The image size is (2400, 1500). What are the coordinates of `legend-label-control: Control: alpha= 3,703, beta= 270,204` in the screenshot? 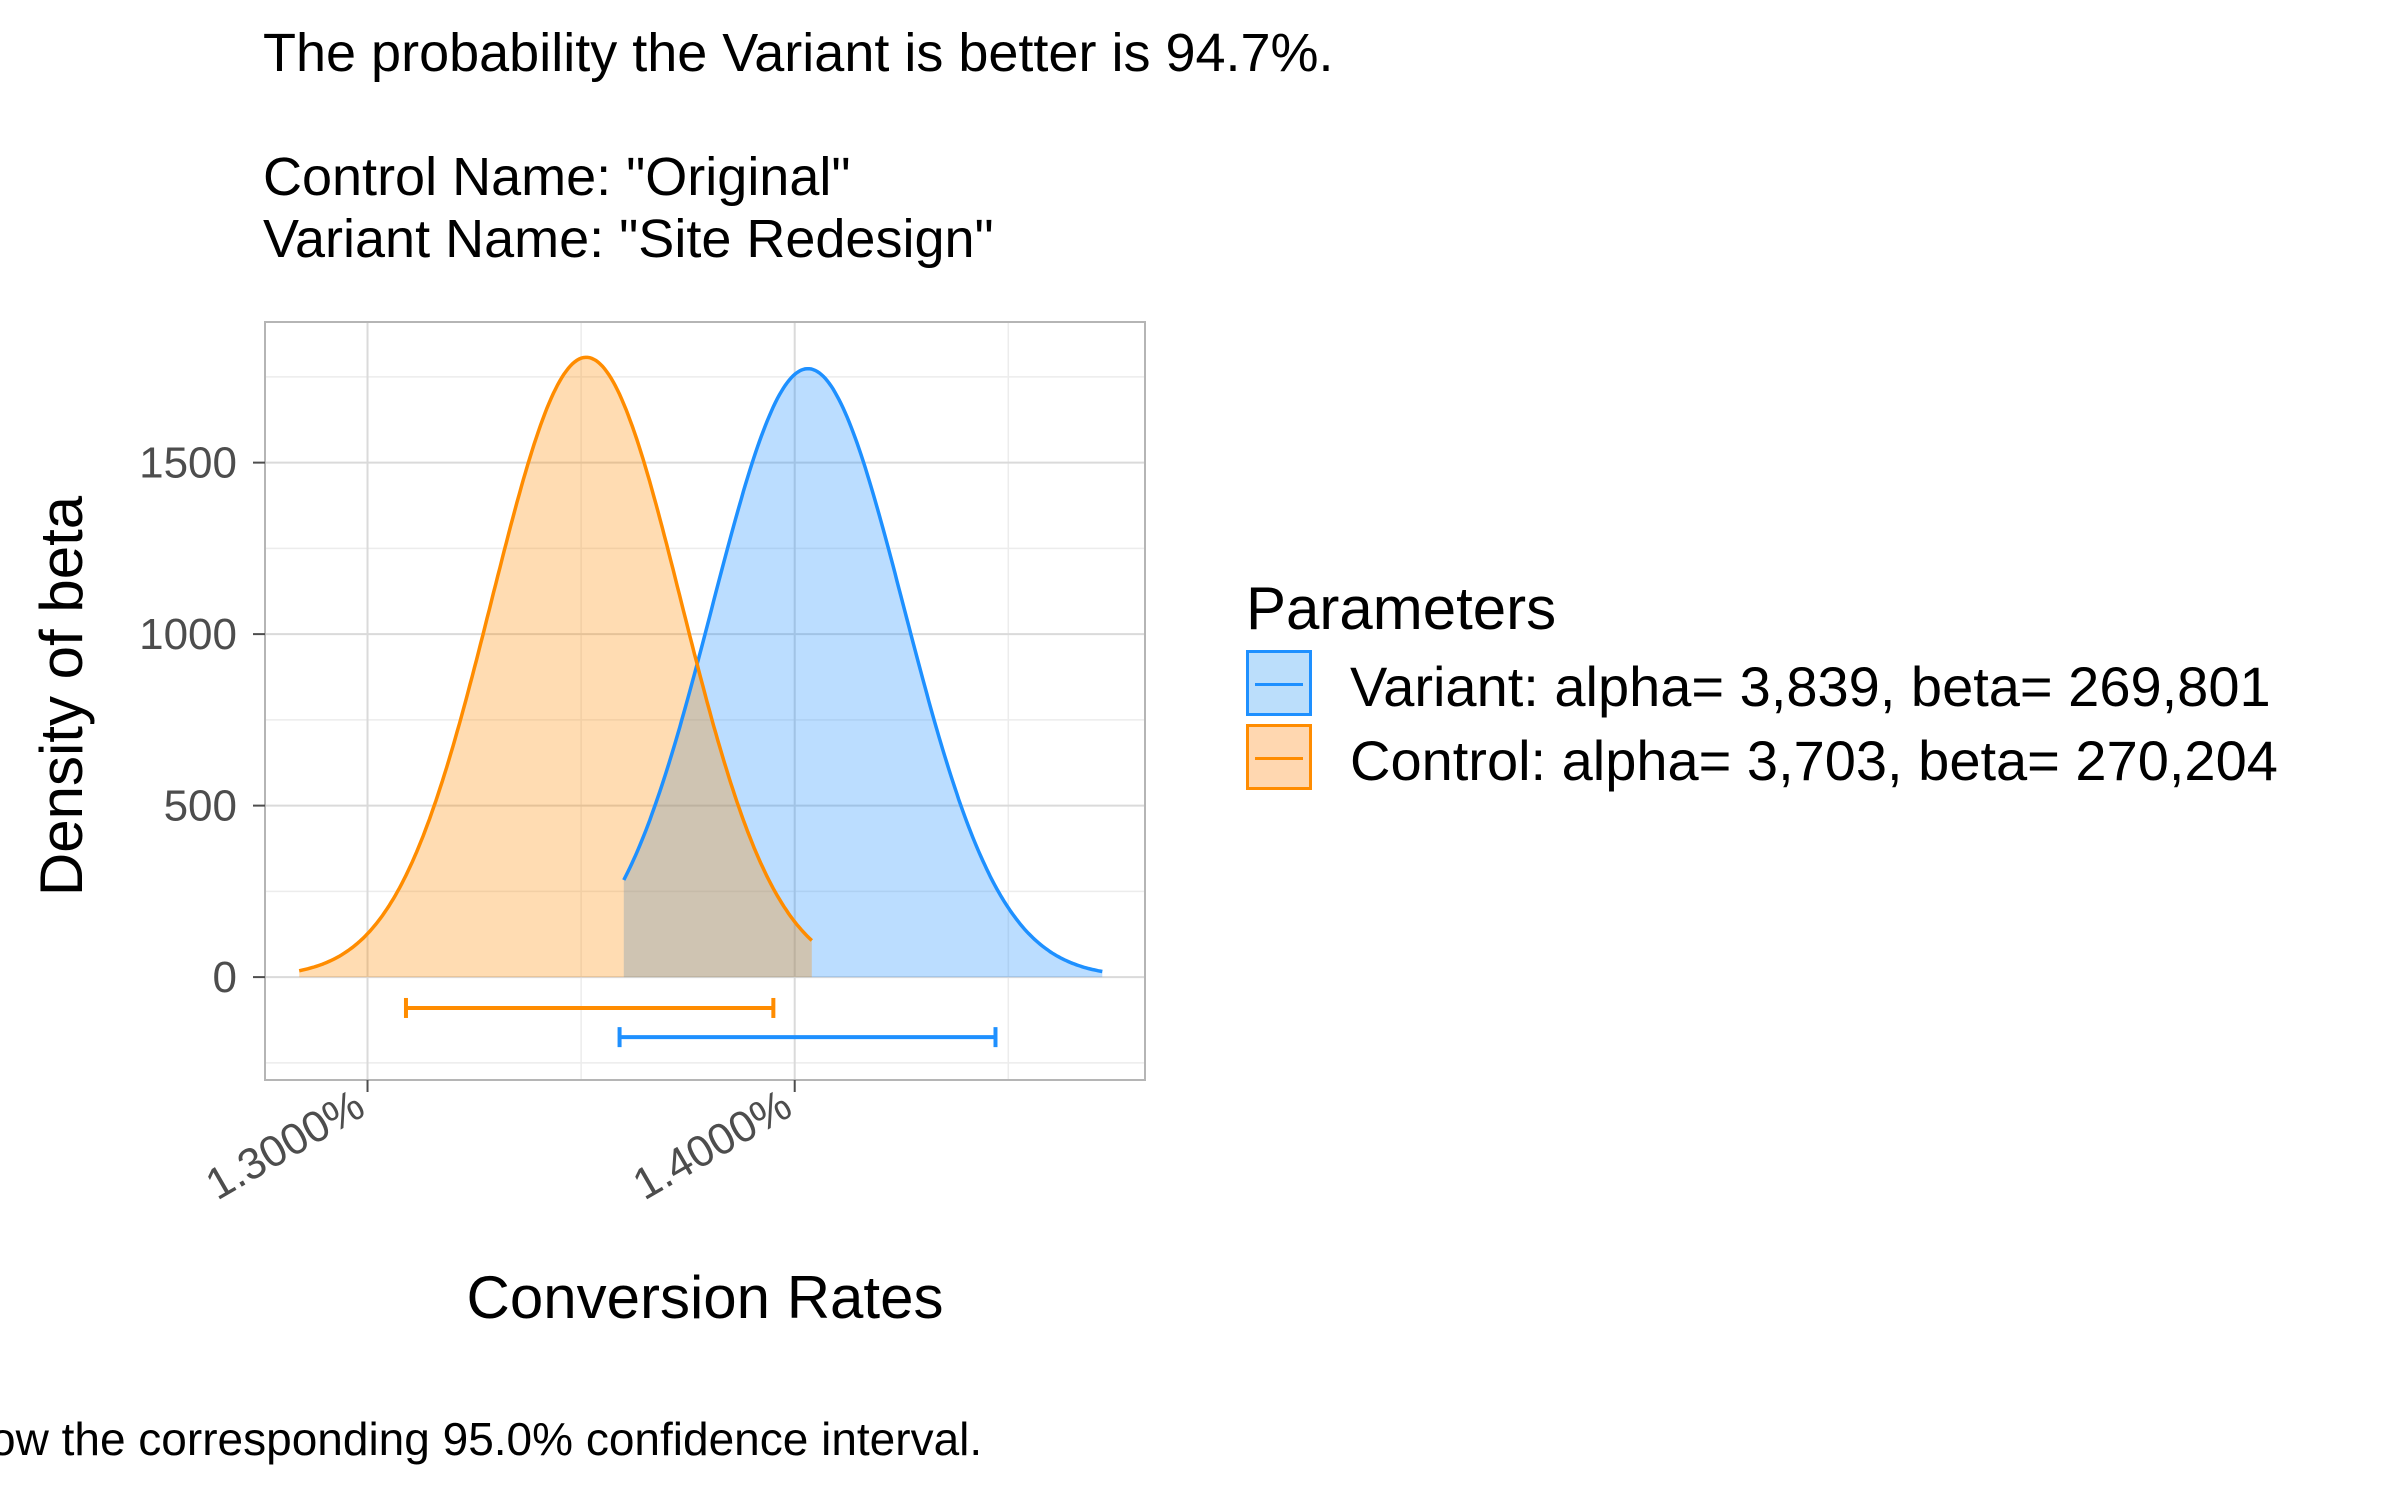 It's located at (1814, 760).